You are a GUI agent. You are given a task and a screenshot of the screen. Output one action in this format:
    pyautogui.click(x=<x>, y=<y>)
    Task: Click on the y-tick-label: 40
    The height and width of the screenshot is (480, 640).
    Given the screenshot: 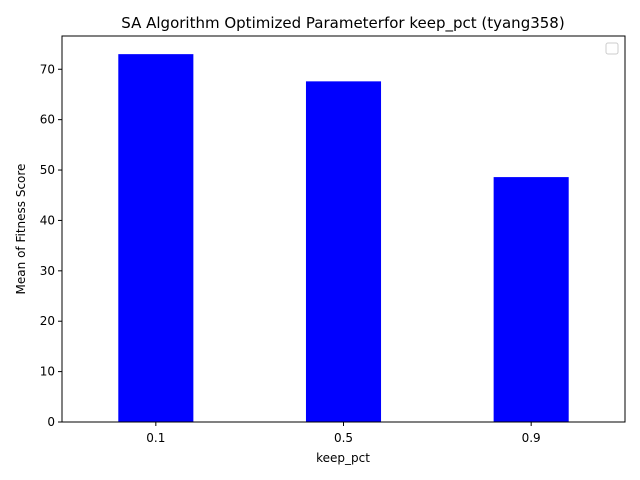 What is the action you would take?
    pyautogui.click(x=47, y=220)
    